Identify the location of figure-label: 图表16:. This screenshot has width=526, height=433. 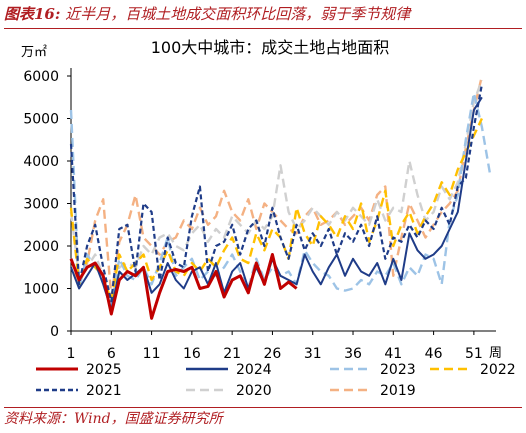
(32, 14).